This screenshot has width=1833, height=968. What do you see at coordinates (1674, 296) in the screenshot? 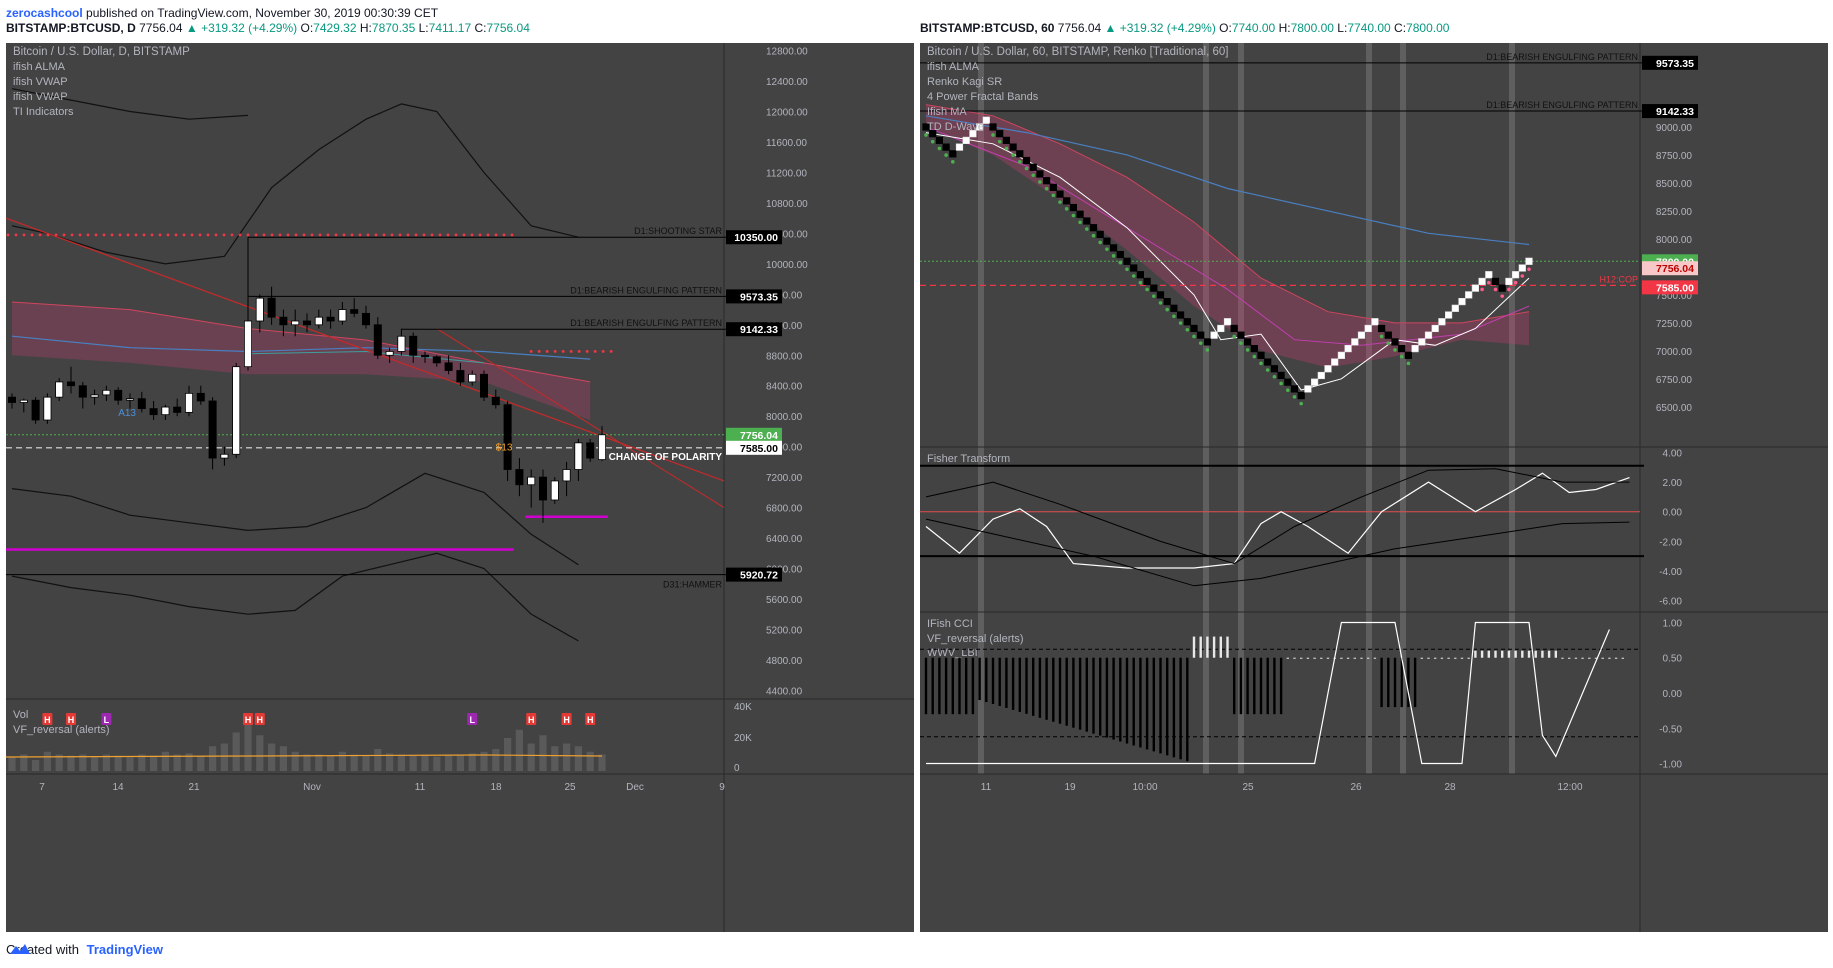
I see `y-tick-label: 7500.00` at bounding box center [1674, 296].